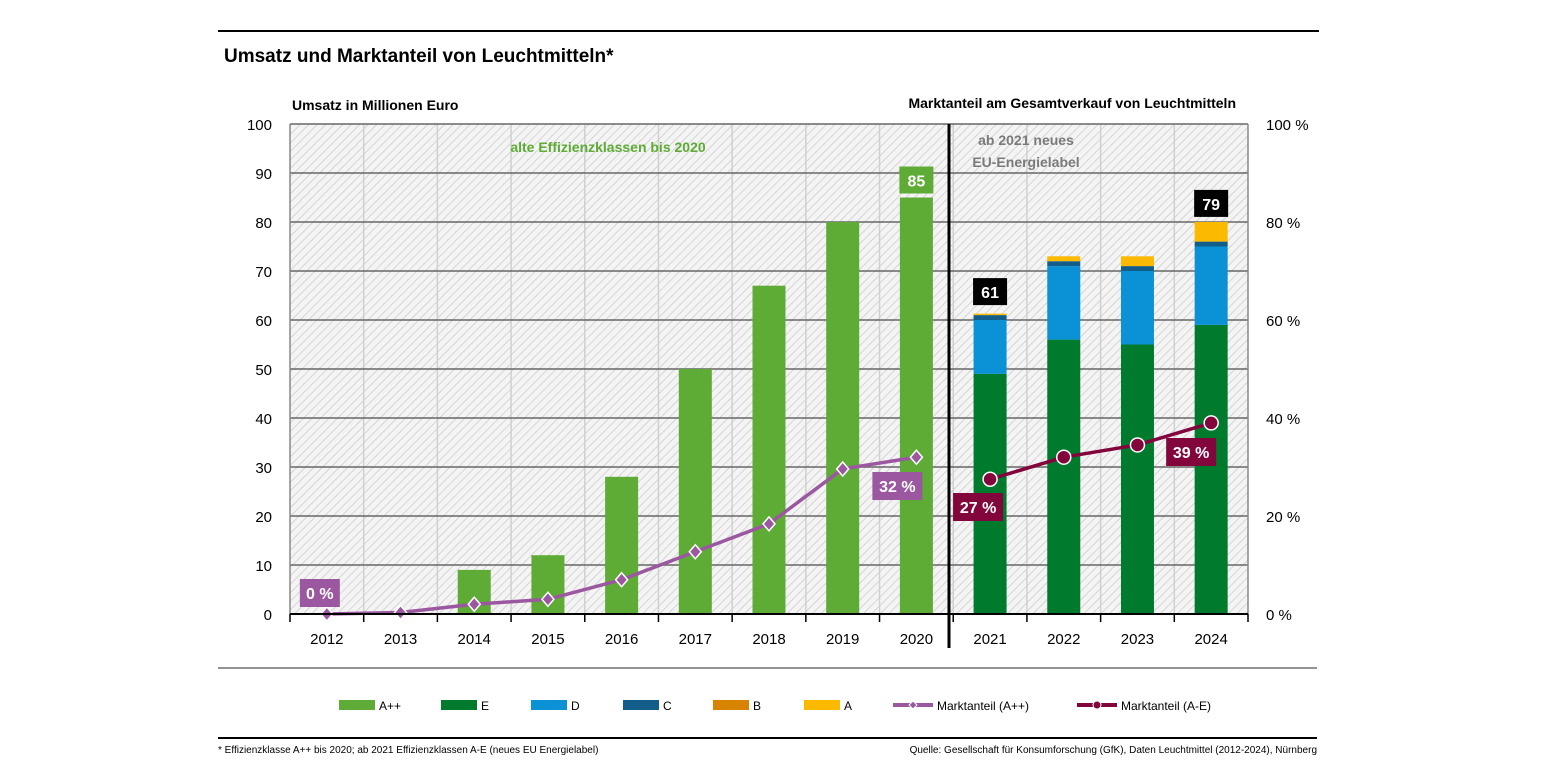 The height and width of the screenshot is (775, 1545). I want to click on legend-label: E, so click(485, 706).